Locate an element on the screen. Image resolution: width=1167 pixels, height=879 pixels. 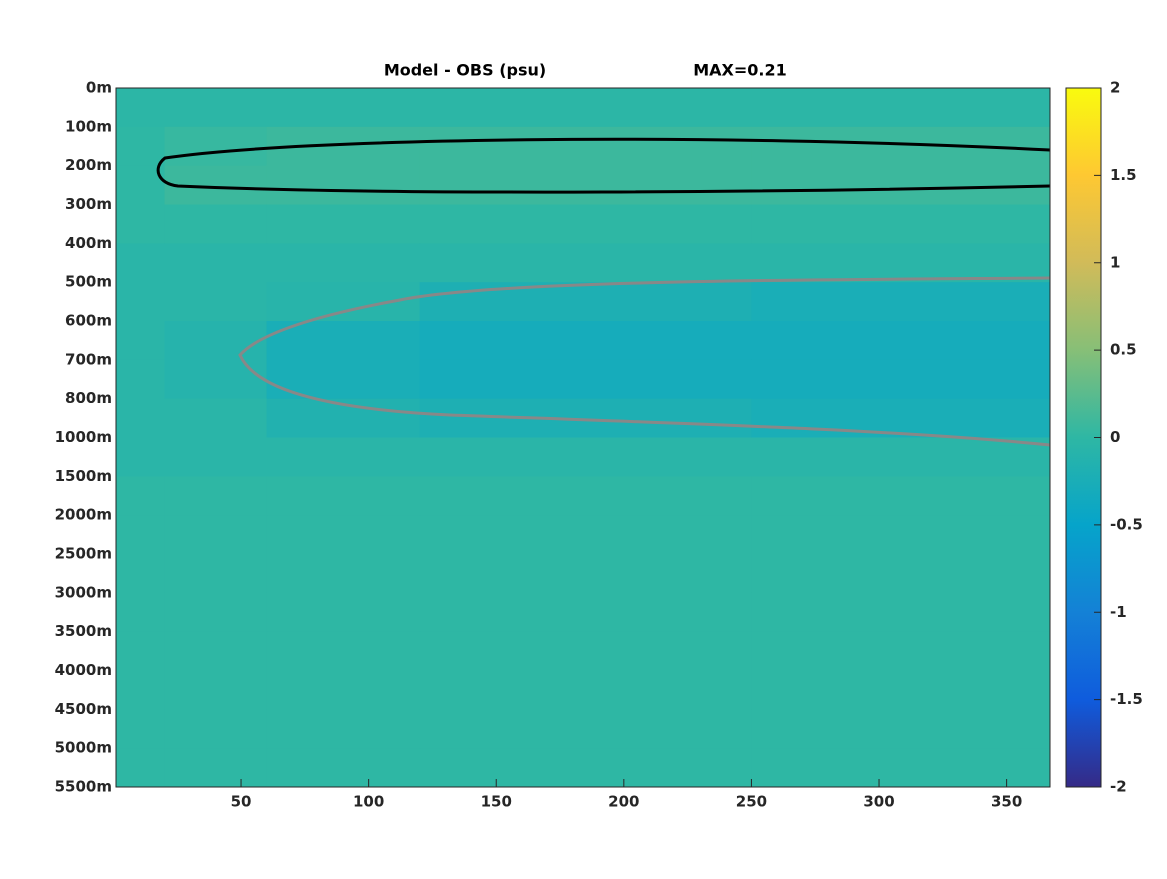
y-tick-label: 1500m is located at coordinates (83, 476).